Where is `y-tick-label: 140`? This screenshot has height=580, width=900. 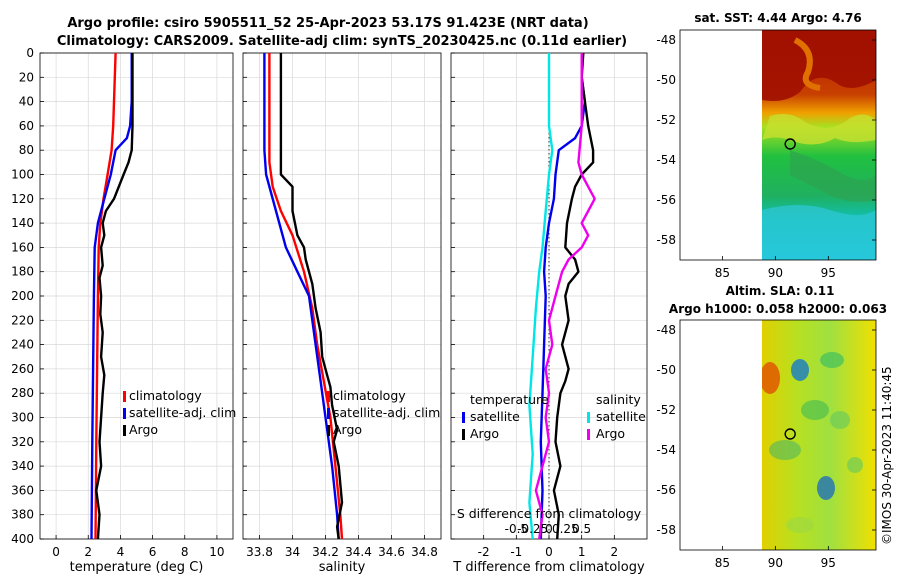 y-tick-label: 140 is located at coordinates (22, 223).